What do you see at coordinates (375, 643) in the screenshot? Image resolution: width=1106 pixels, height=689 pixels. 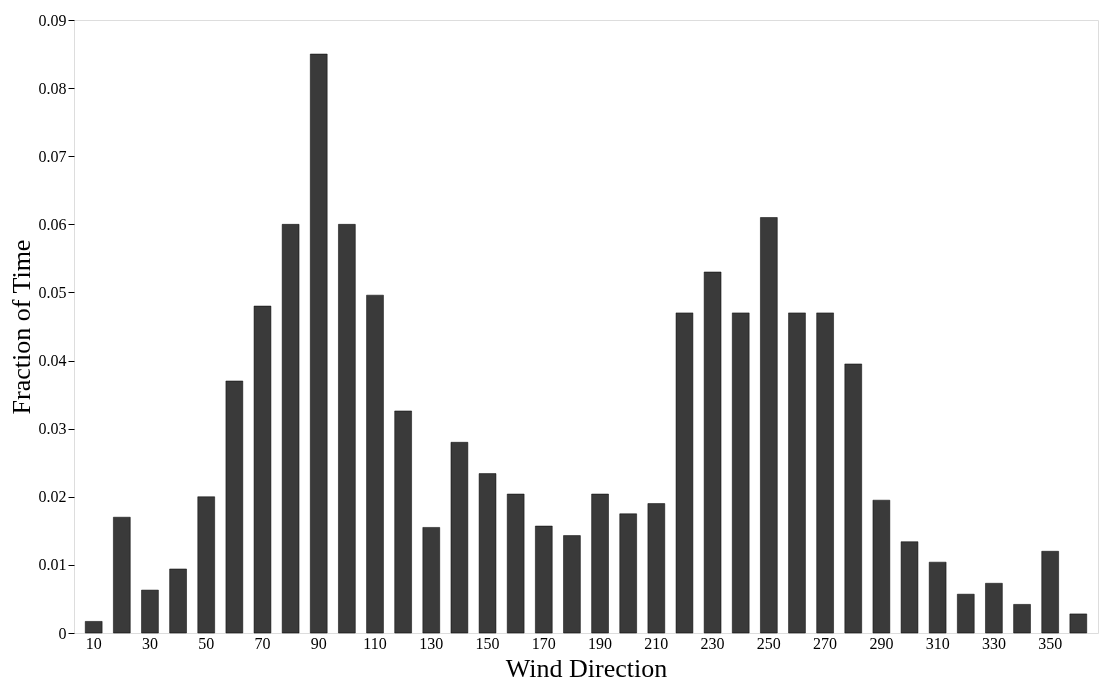 I see `x-tick-label: 110` at bounding box center [375, 643].